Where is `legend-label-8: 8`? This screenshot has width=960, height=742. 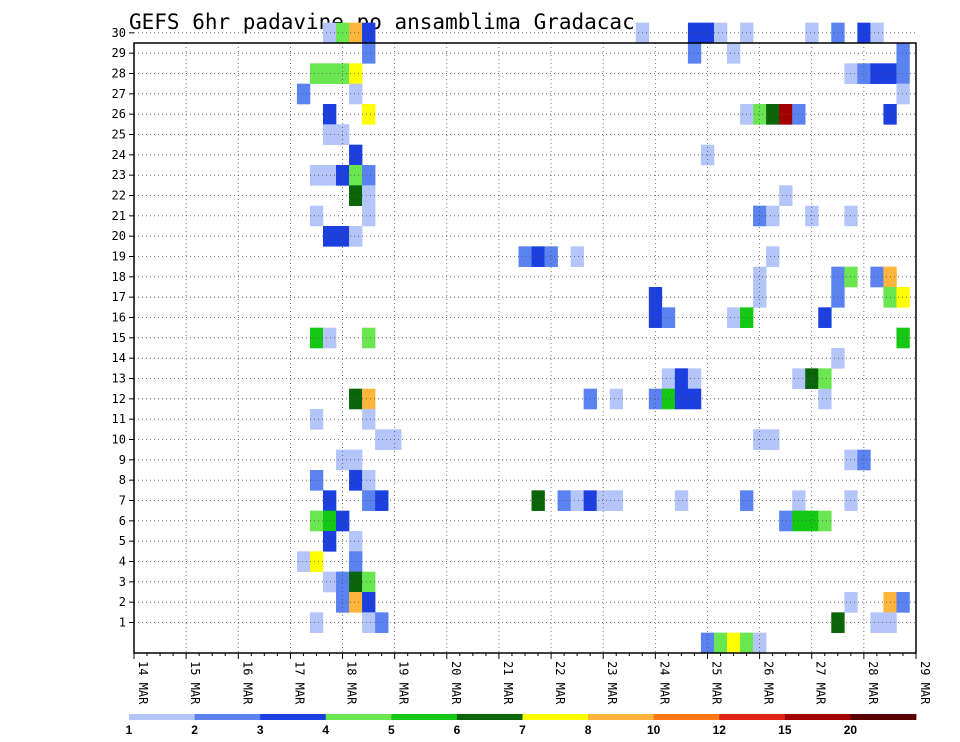
legend-label-8: 8 is located at coordinates (588, 730).